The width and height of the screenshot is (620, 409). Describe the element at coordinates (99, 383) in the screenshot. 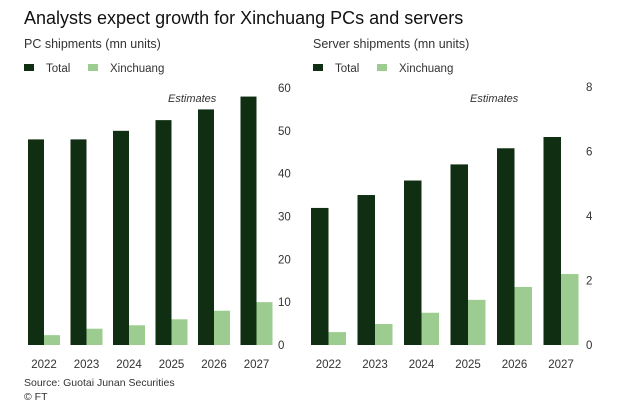

I see `source-note: Source: Guotai Junan Securities` at that location.